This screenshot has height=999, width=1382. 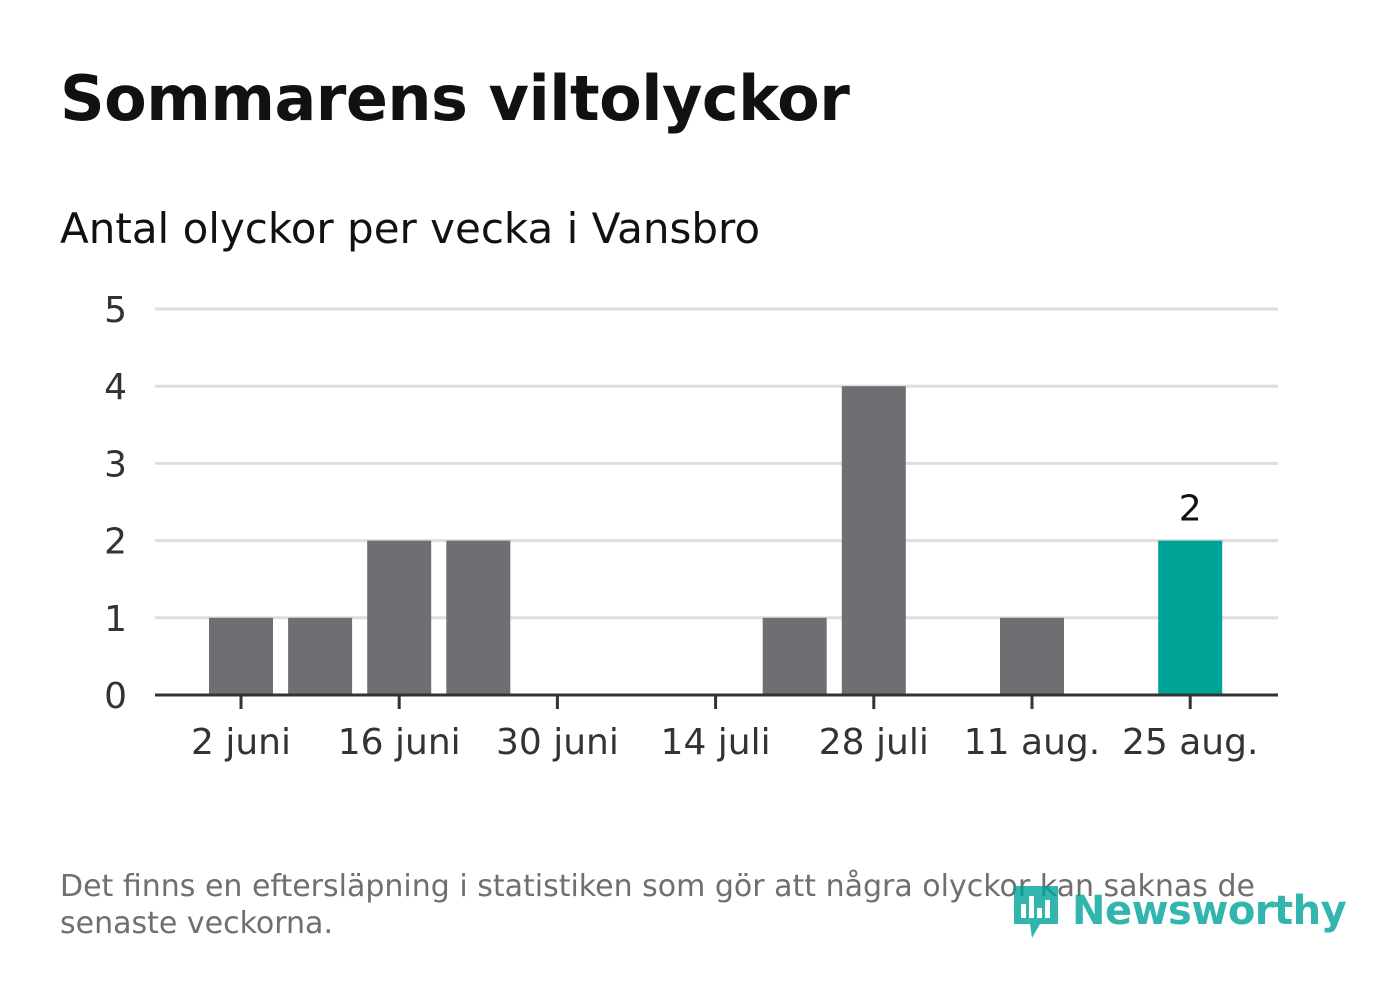 I want to click on x-tick-label: 25 aug., so click(x=1190, y=742).